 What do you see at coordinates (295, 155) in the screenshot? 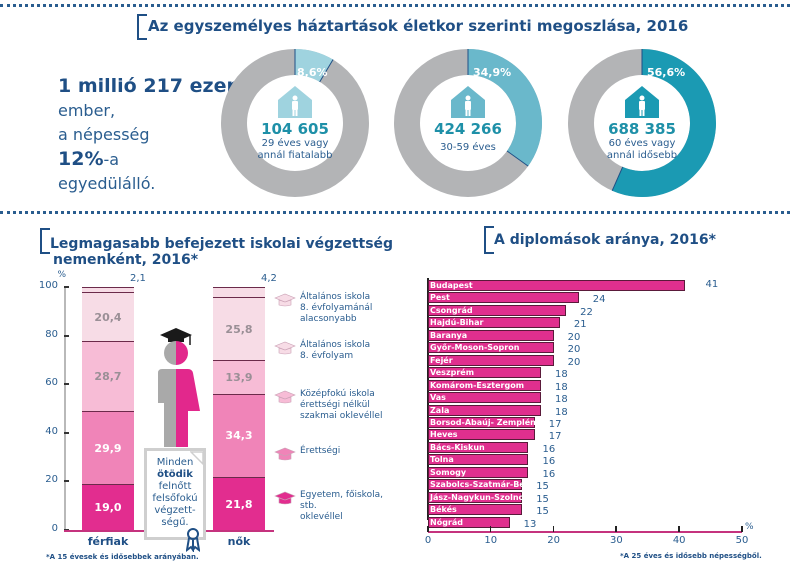
I see `donut-sub2: annál fiatalabb` at bounding box center [295, 155].